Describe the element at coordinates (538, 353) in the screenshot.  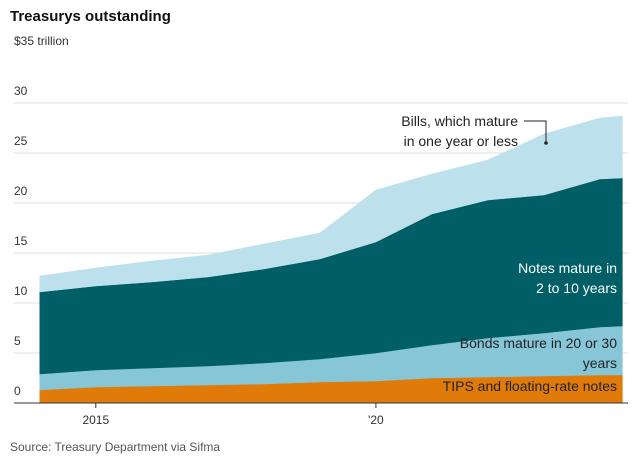
I see `series-label: Bonds mature in 20 or 30 years` at that location.